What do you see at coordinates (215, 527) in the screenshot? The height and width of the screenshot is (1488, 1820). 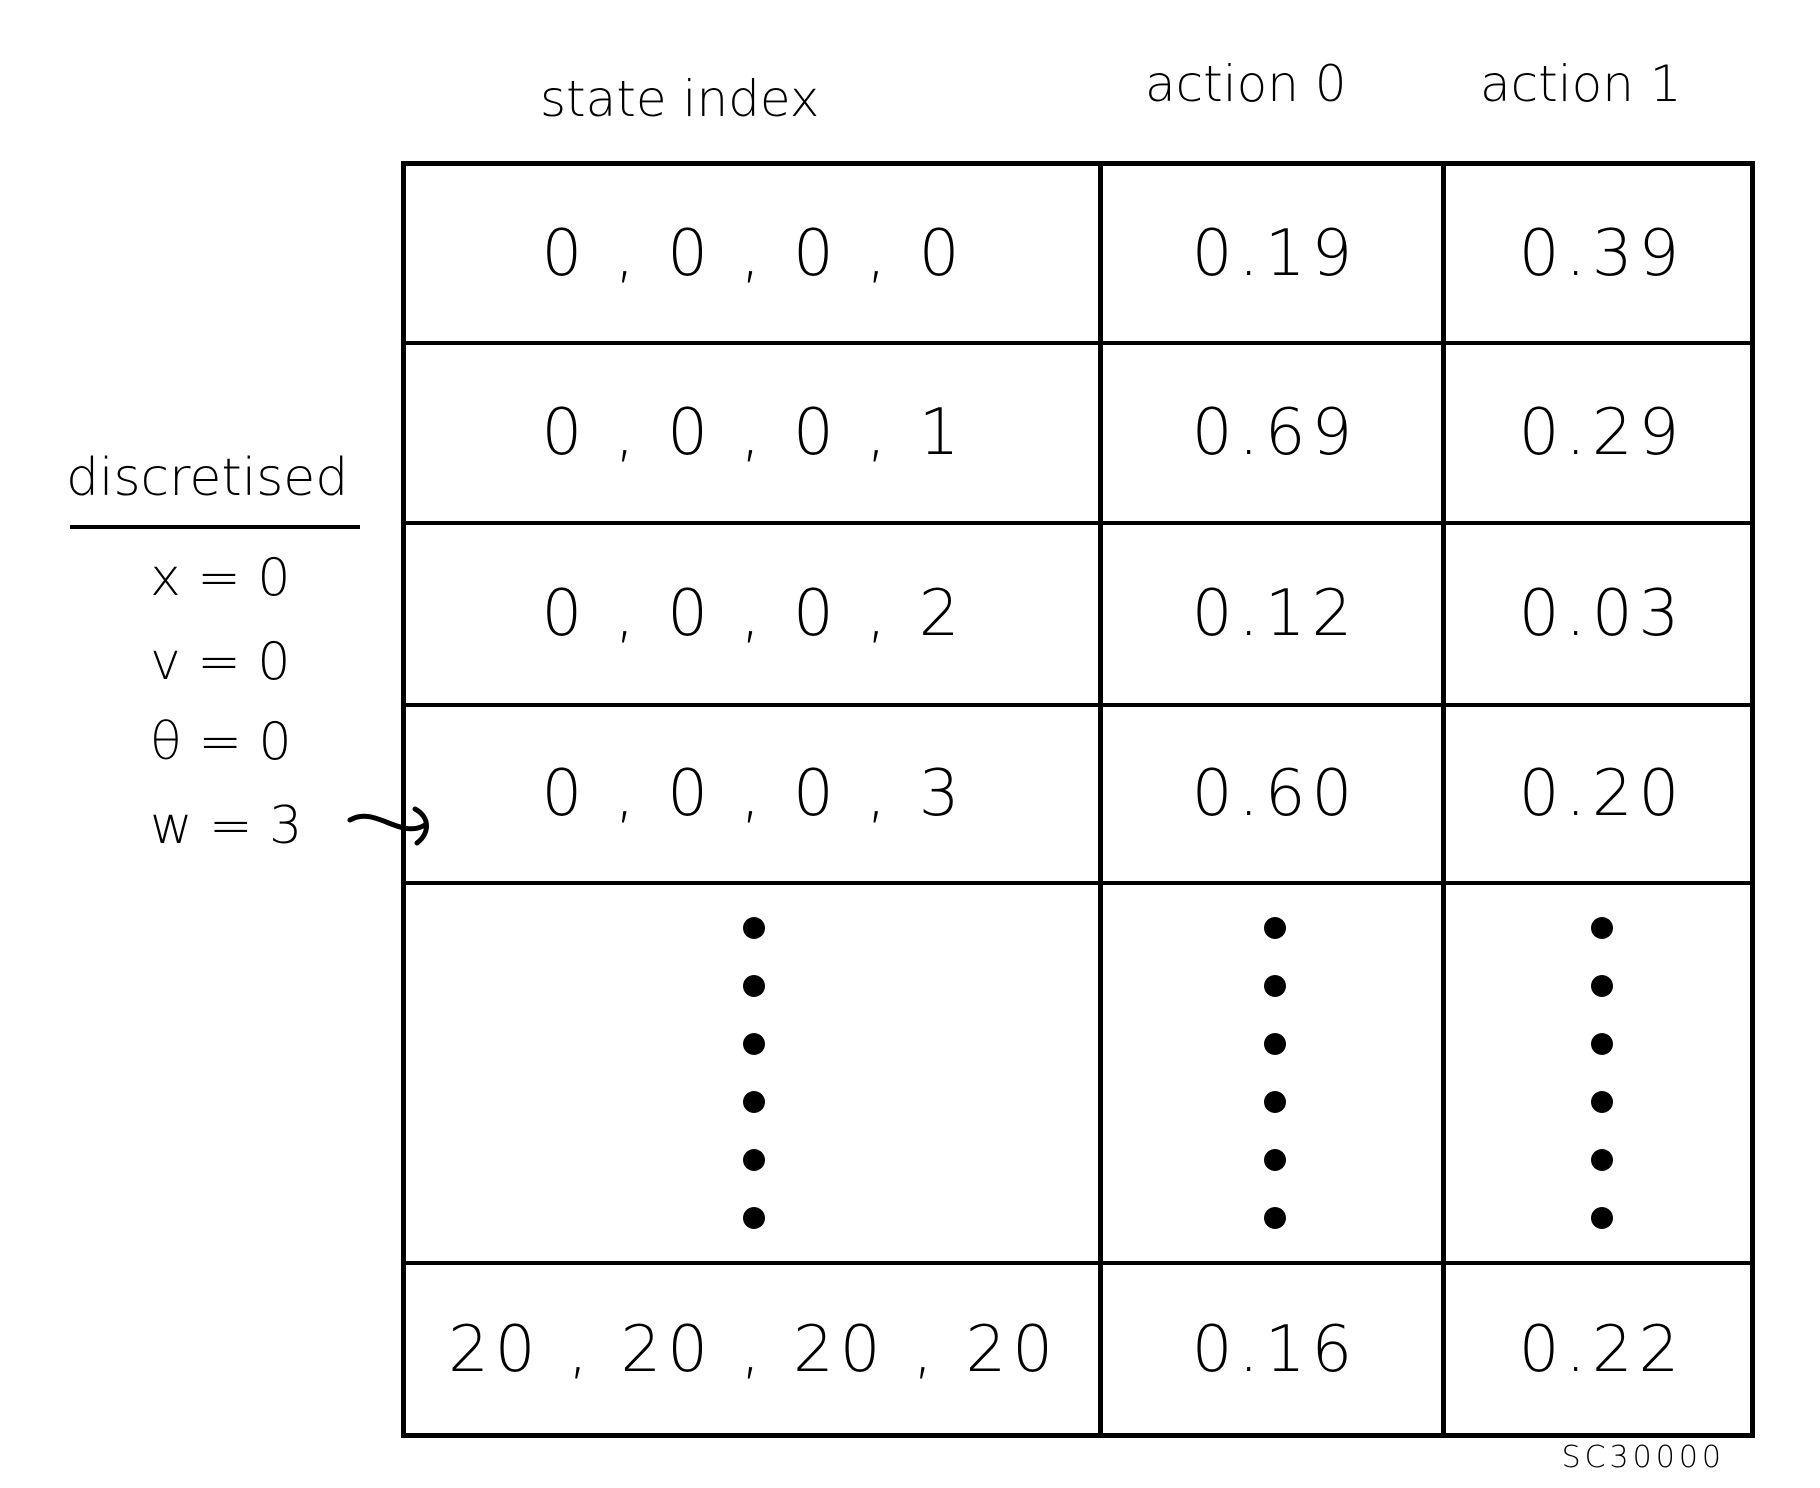 I see `discretised-underline` at bounding box center [215, 527].